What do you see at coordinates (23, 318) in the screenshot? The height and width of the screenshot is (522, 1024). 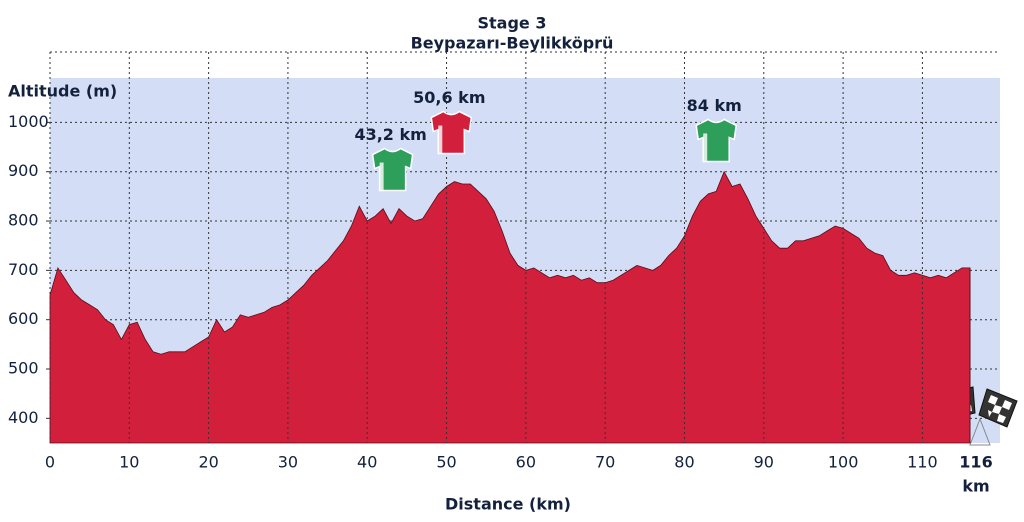 I see `y-tick-label: 600` at bounding box center [23, 318].